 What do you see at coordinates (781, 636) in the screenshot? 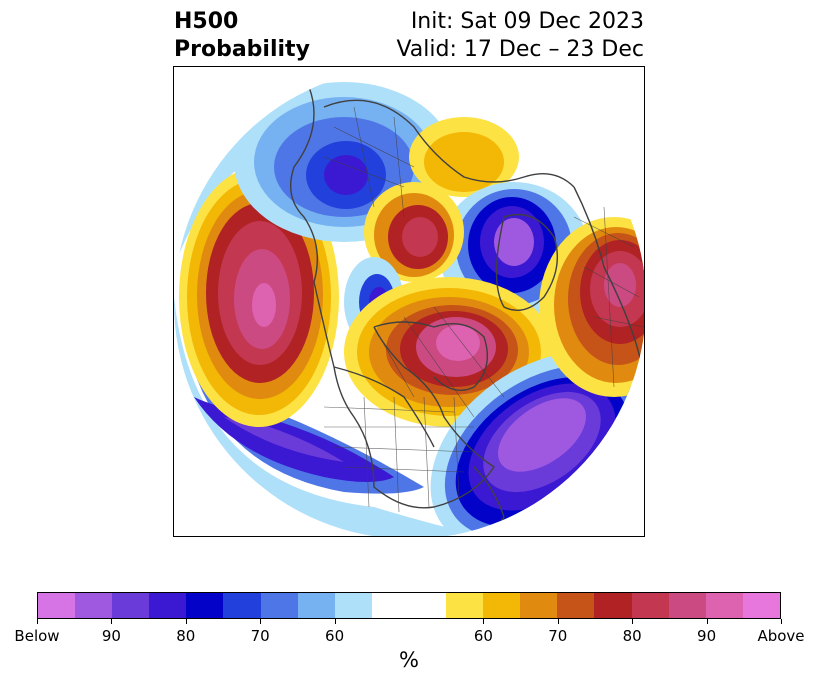
I see `colorbar-tick-label: Above` at bounding box center [781, 636].